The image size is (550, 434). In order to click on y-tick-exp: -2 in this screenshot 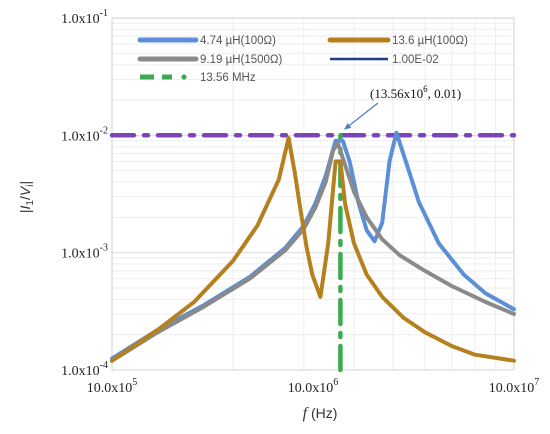, I will do `click(104, 130)`.